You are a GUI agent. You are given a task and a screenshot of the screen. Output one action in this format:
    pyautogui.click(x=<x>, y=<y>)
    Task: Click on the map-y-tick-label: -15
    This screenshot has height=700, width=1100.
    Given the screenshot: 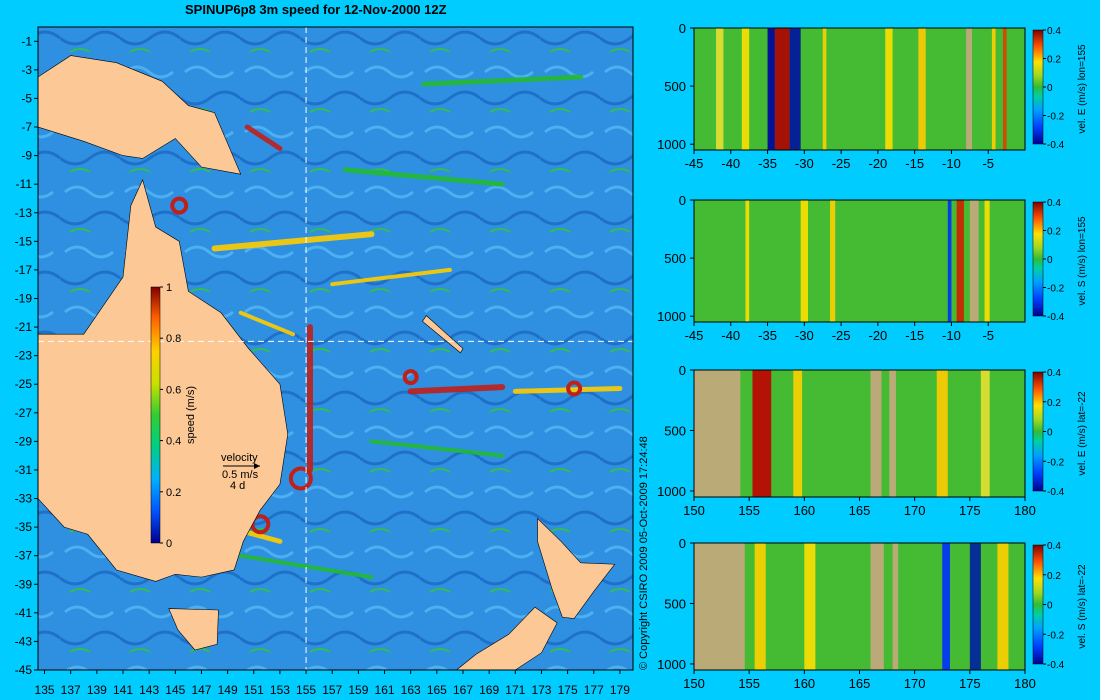 What is the action you would take?
    pyautogui.click(x=24, y=241)
    